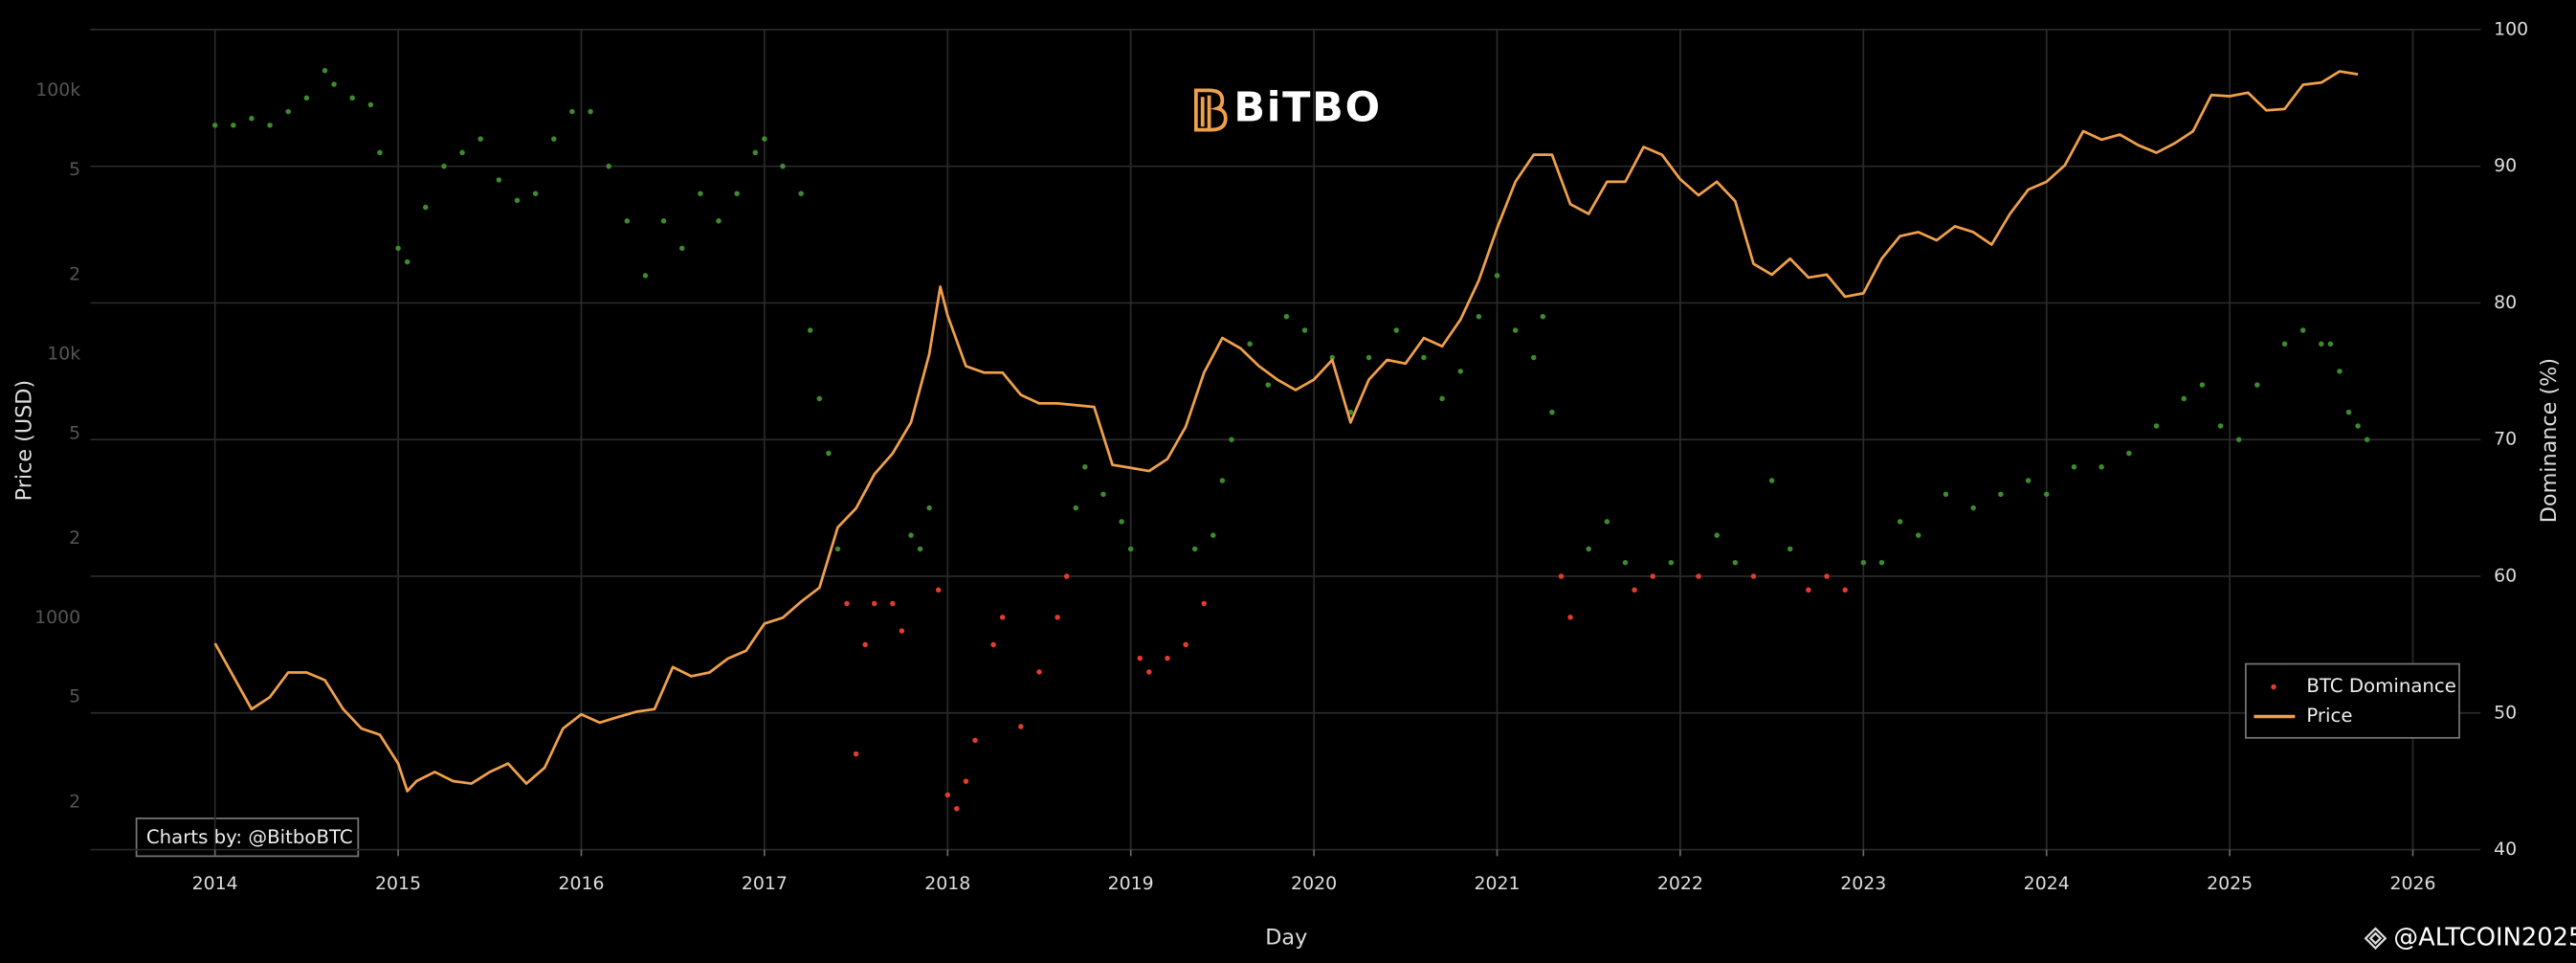 The image size is (2576, 963). Describe the element at coordinates (765, 883) in the screenshot. I see `x-tick-label: 2017` at that location.